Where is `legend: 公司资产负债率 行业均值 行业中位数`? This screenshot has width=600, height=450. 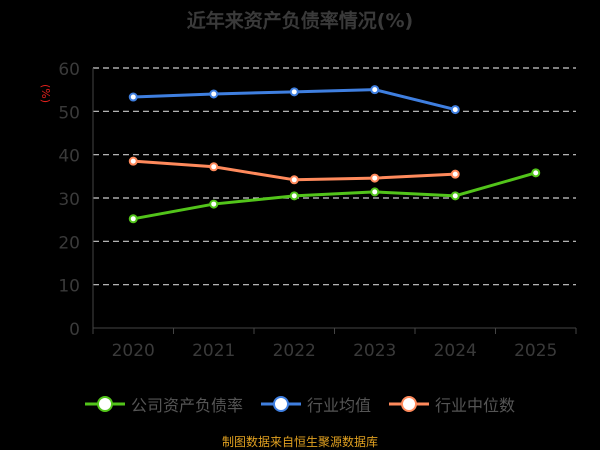 legend: 公司资产负债率 行业均值 行业中位数 is located at coordinates (300, 404).